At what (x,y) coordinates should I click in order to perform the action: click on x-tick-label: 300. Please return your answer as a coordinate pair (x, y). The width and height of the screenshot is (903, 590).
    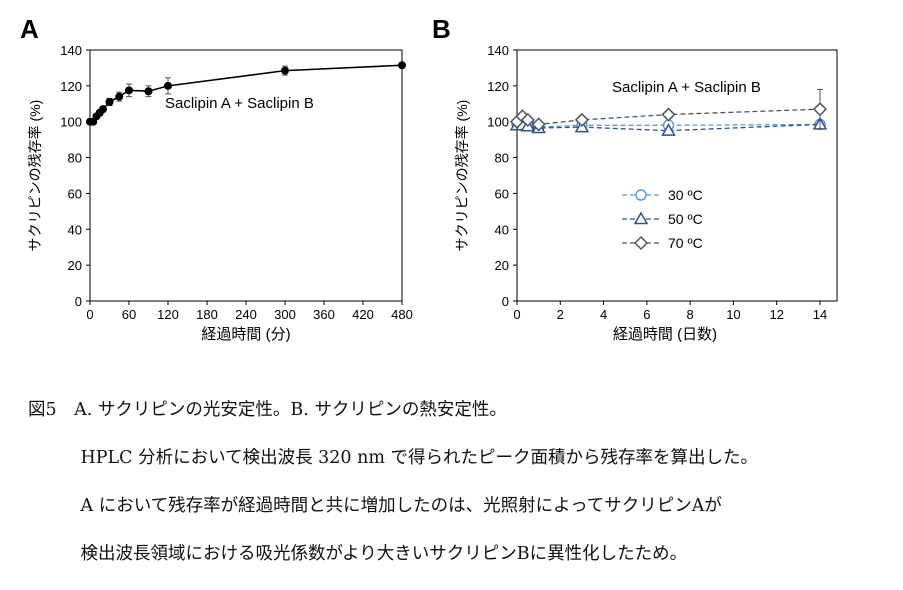
    Looking at the image, I should click on (285, 314).